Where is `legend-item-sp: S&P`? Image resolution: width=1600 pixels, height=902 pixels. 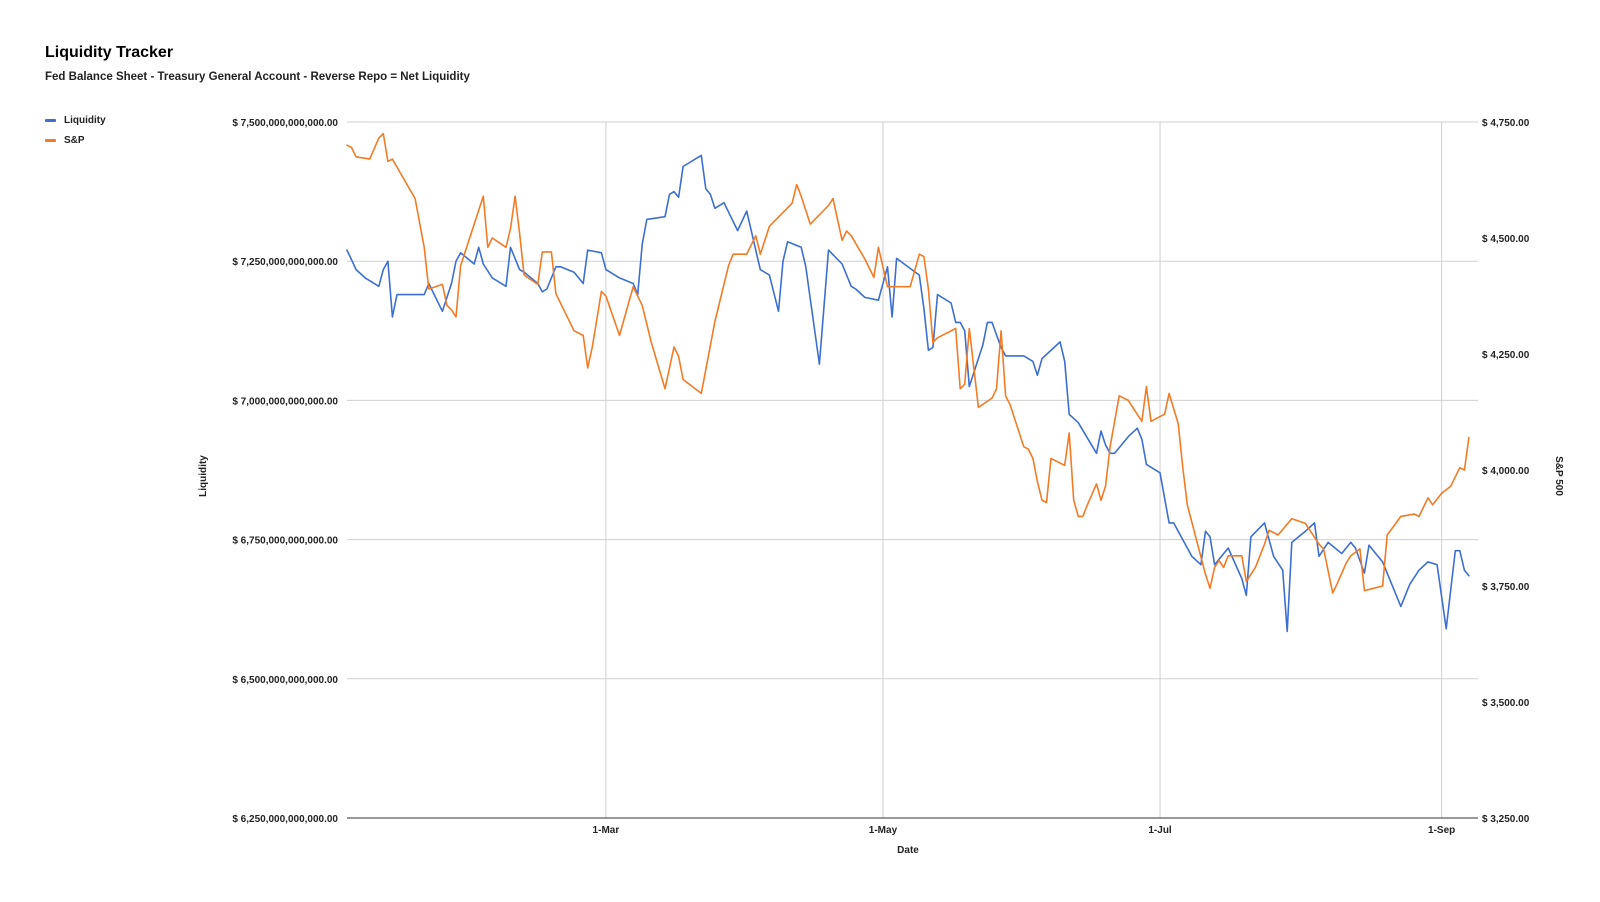
legend-item-sp: S&P is located at coordinates (75, 140).